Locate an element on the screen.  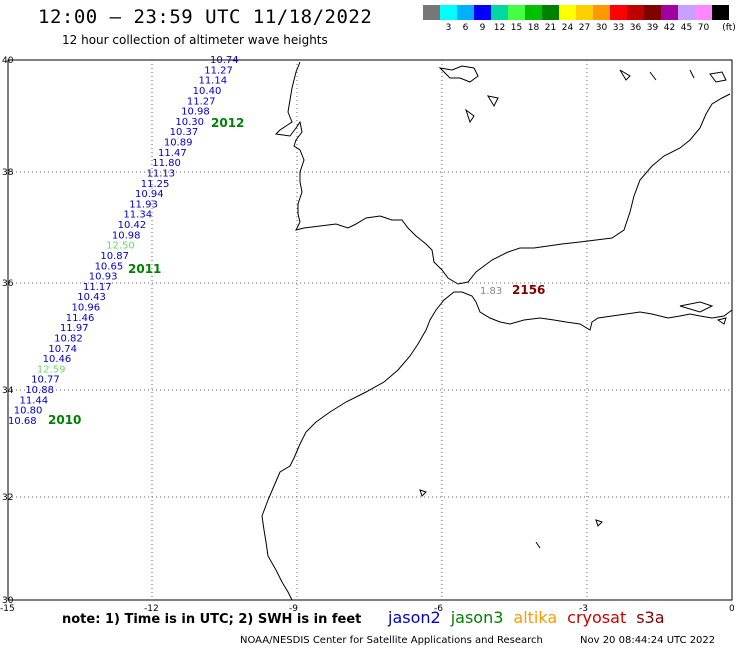
track-value-label: 10.96 is located at coordinates (85, 308).